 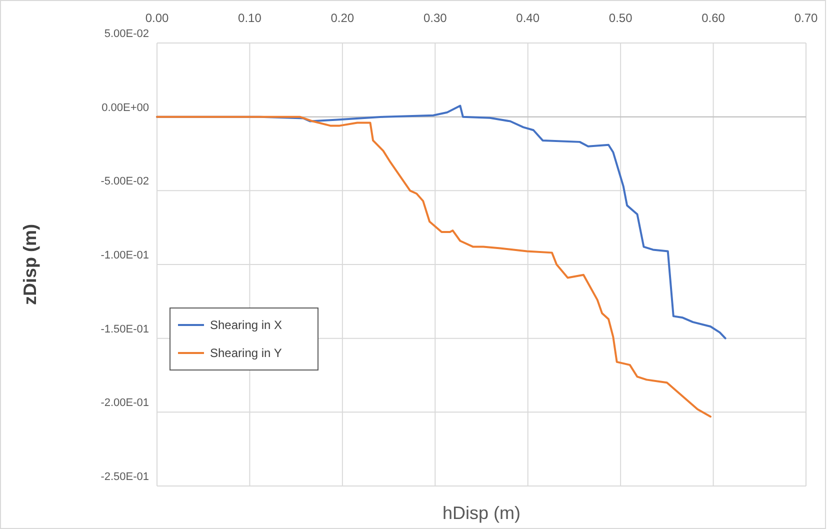 I want to click on x-tick-label: 0.60, so click(x=714, y=18).